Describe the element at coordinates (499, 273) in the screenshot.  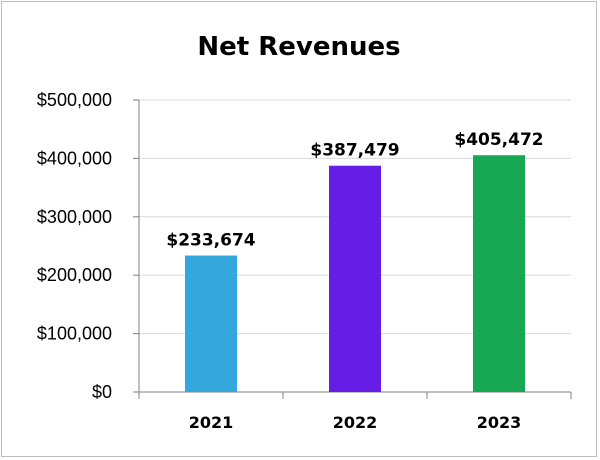
I see `bar-2023` at that location.